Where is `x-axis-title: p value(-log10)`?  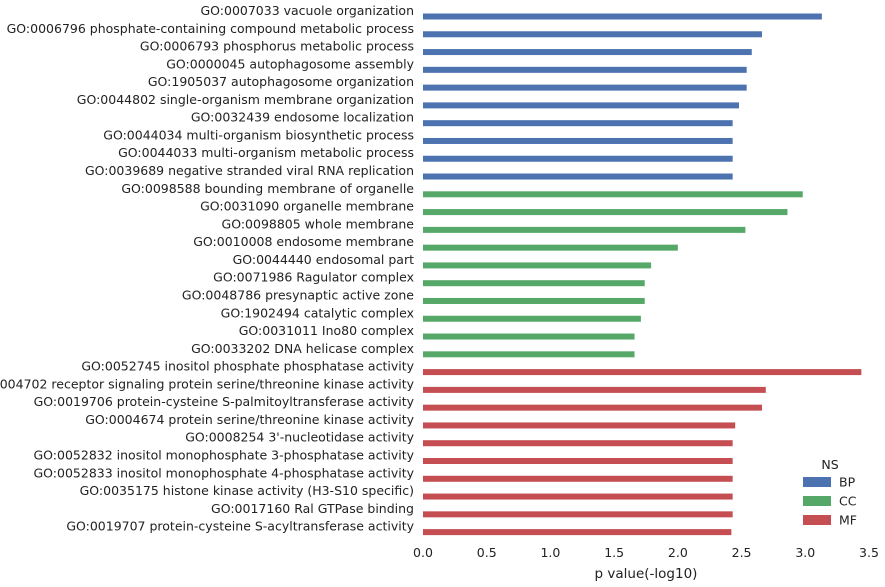
x-axis-title: p value(-log10) is located at coordinates (646, 574).